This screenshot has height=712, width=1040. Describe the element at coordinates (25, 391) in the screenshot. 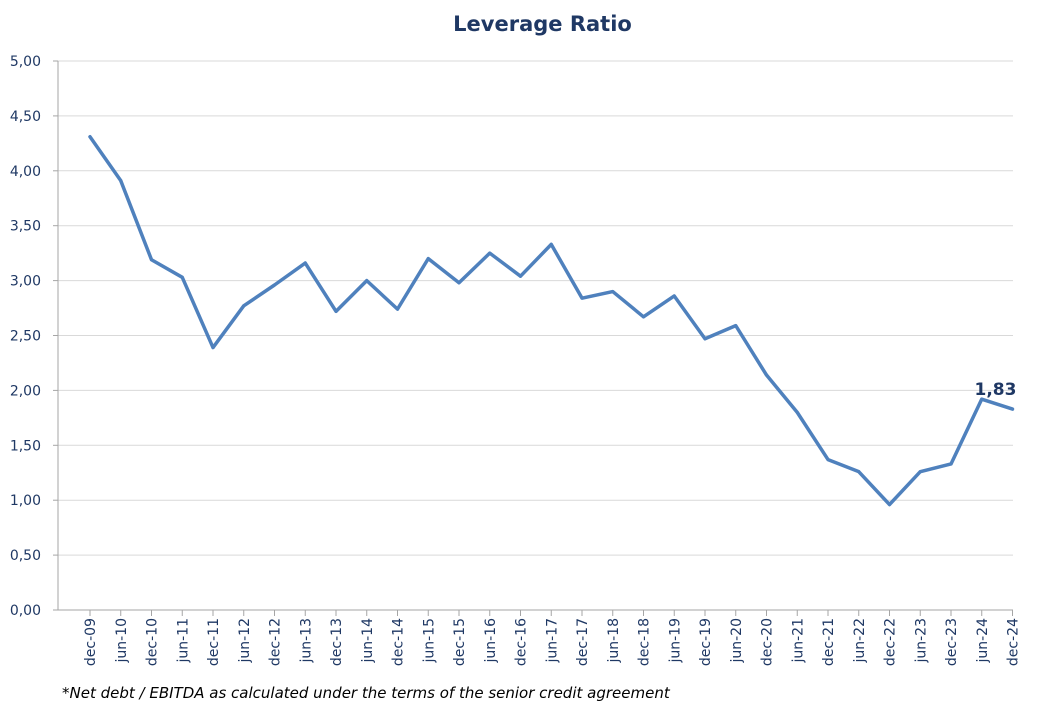

I see `y-tick-label: 2,00` at that location.